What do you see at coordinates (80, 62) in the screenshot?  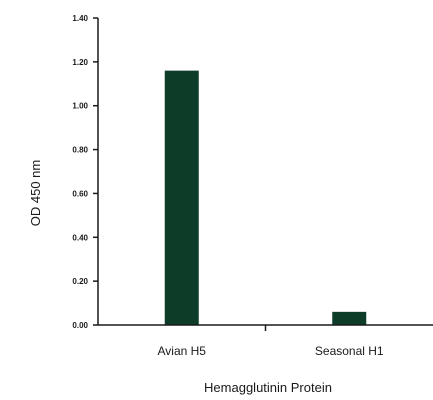 I see `y-tick-label: 1.20` at bounding box center [80, 62].